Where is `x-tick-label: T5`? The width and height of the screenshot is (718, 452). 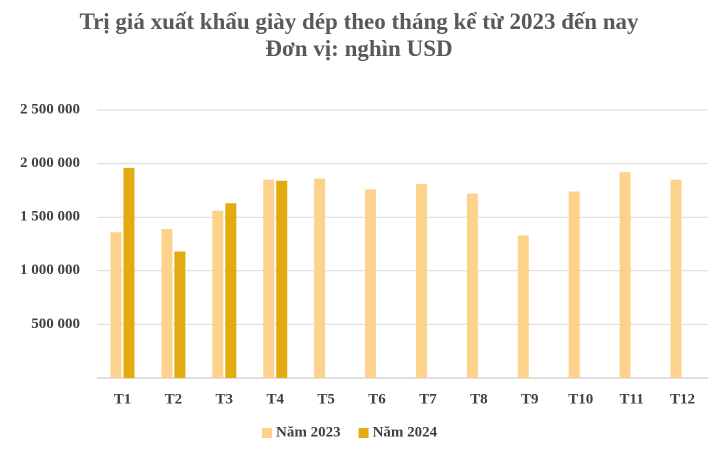 x-tick-label: T5 is located at coordinates (326, 399).